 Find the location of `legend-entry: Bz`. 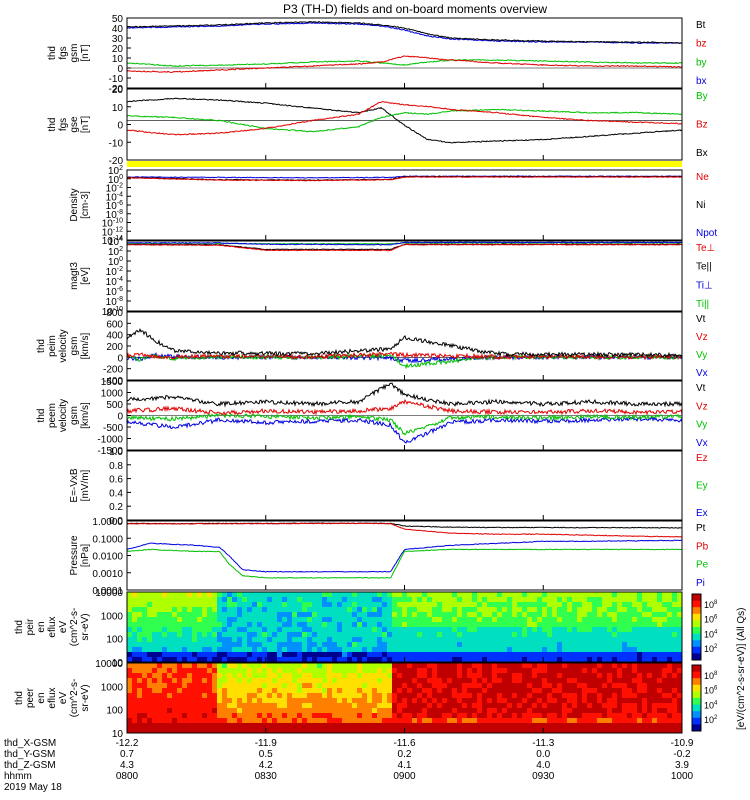

legend-entry: Bz is located at coordinates (702, 125).